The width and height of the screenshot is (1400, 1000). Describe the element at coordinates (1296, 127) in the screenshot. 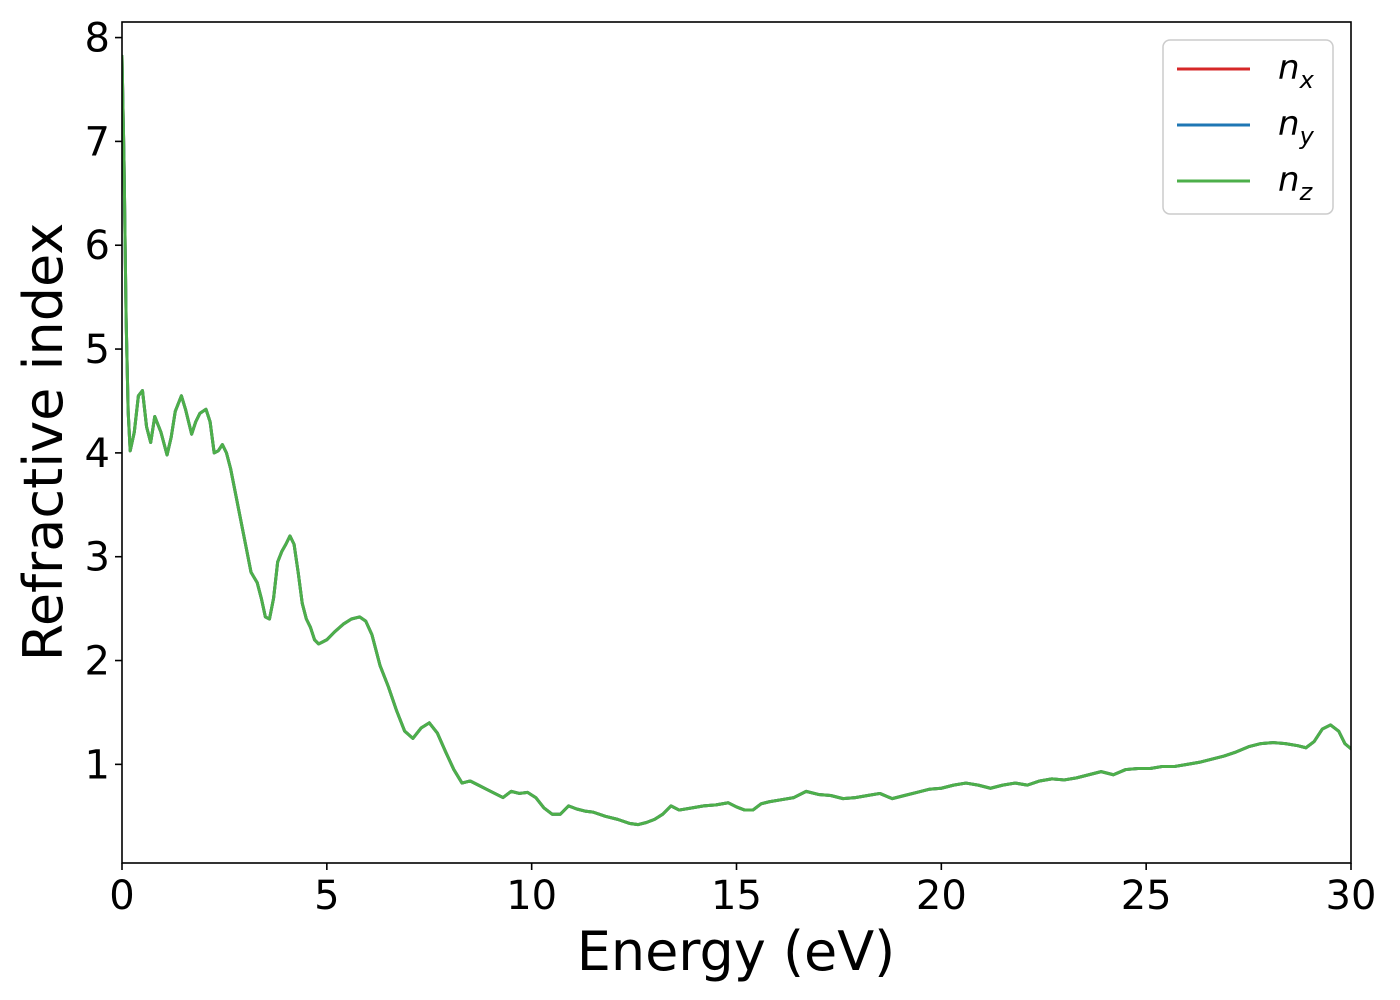

I see `legend-label-n-y: ny` at that location.